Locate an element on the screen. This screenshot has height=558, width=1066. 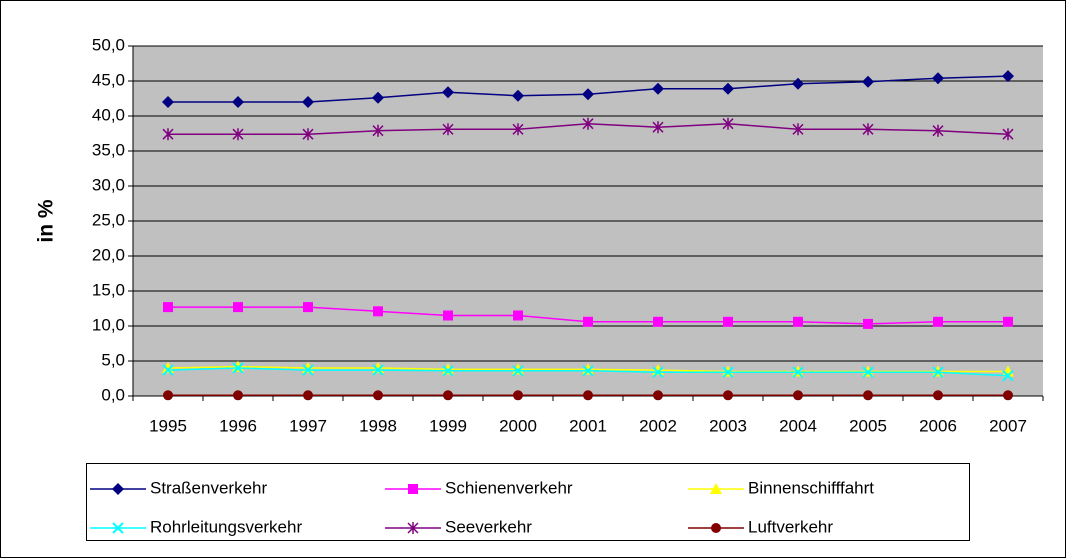
x-tick-label: 1995 is located at coordinates (168, 425).